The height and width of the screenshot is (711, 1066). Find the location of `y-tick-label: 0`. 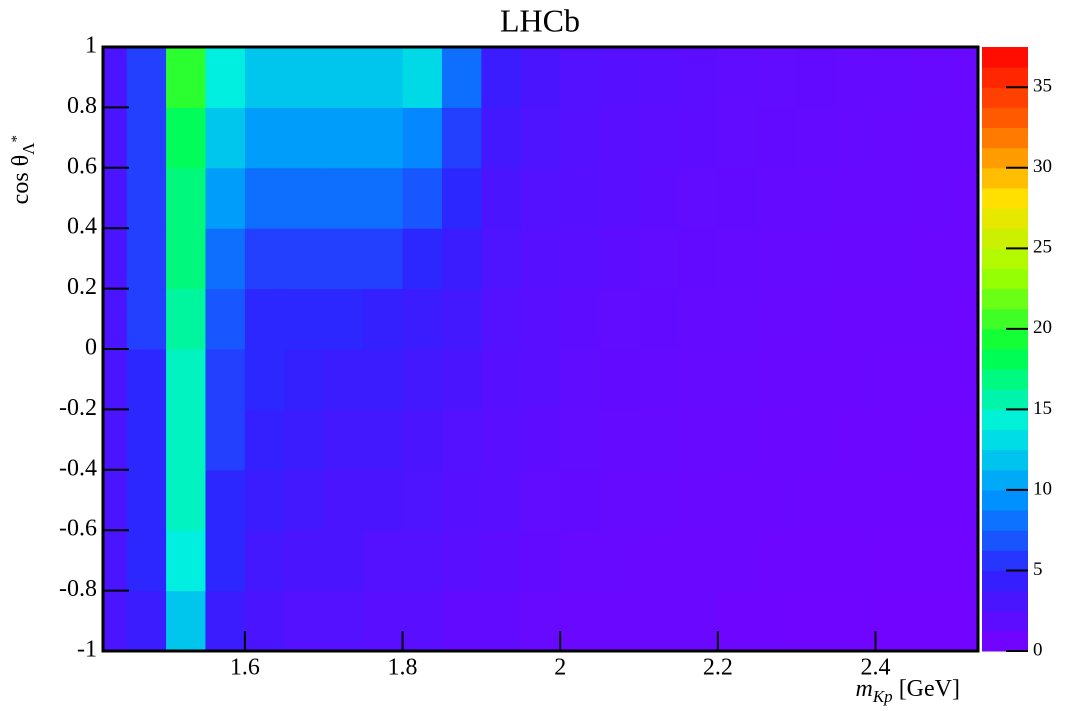

y-tick-label: 0 is located at coordinates (91, 348).